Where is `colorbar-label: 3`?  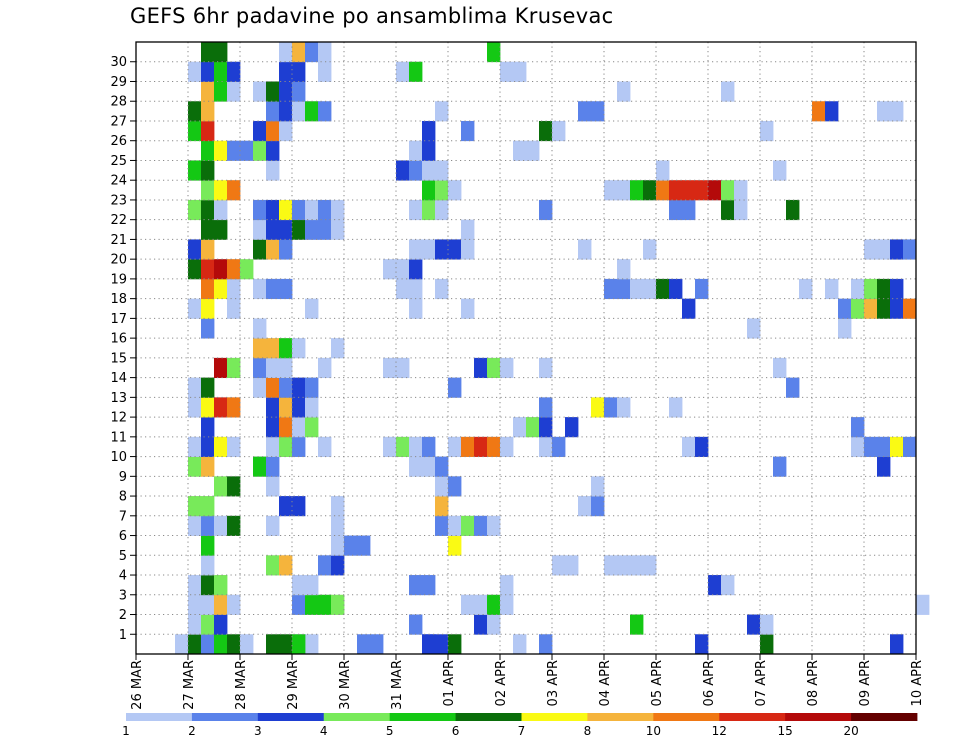
colorbar-label: 3 is located at coordinates (258, 731).